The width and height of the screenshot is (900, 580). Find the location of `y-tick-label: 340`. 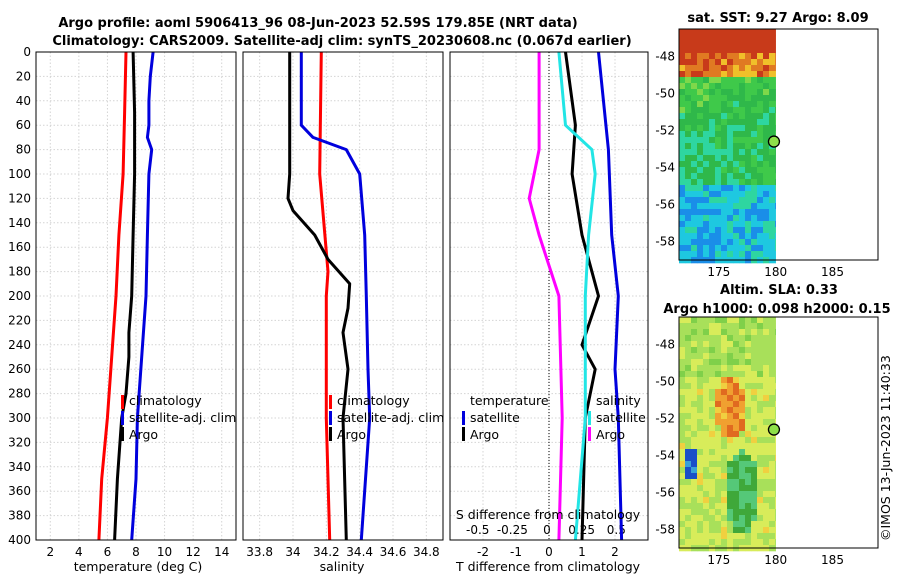

y-tick-label: 340 is located at coordinates (19, 467).